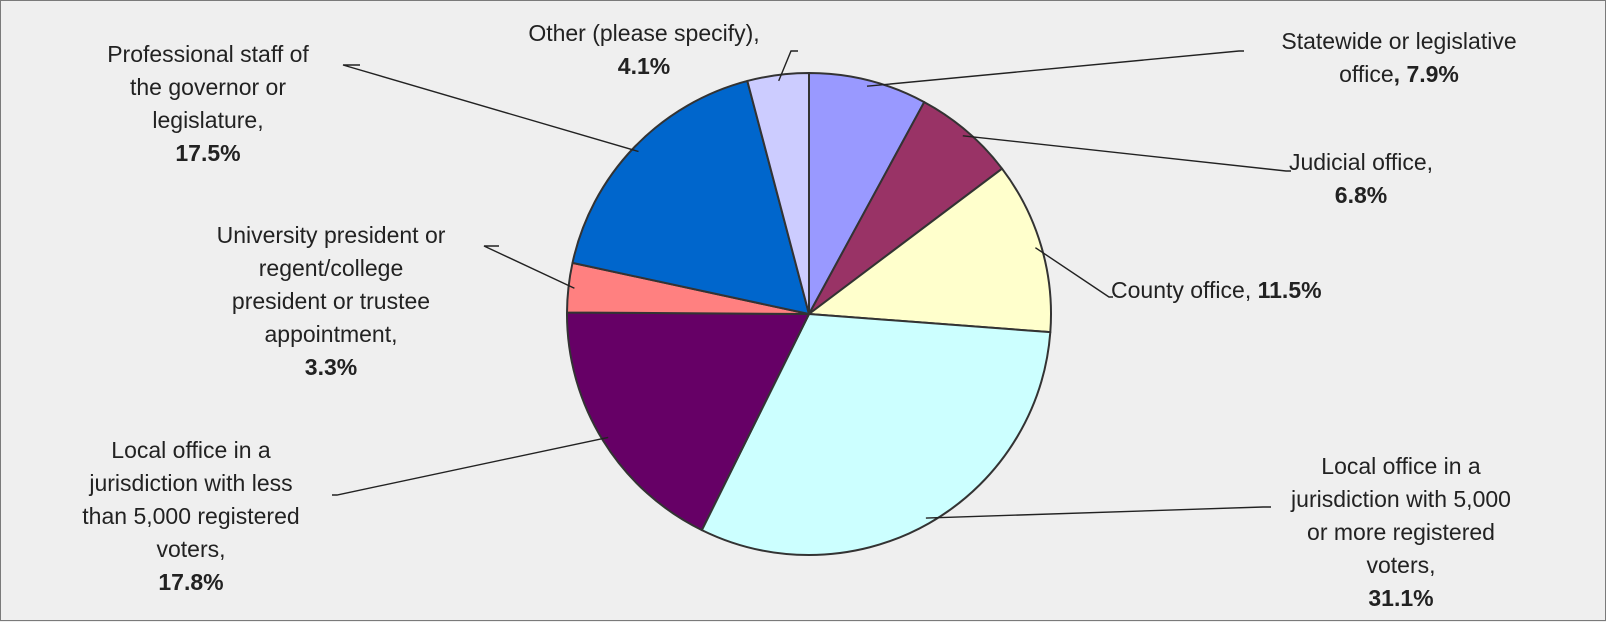 The width and height of the screenshot is (1606, 622). Describe the element at coordinates (1399, 41) in the screenshot. I see `label-statewide-line-1: Statewide or legislative` at that location.